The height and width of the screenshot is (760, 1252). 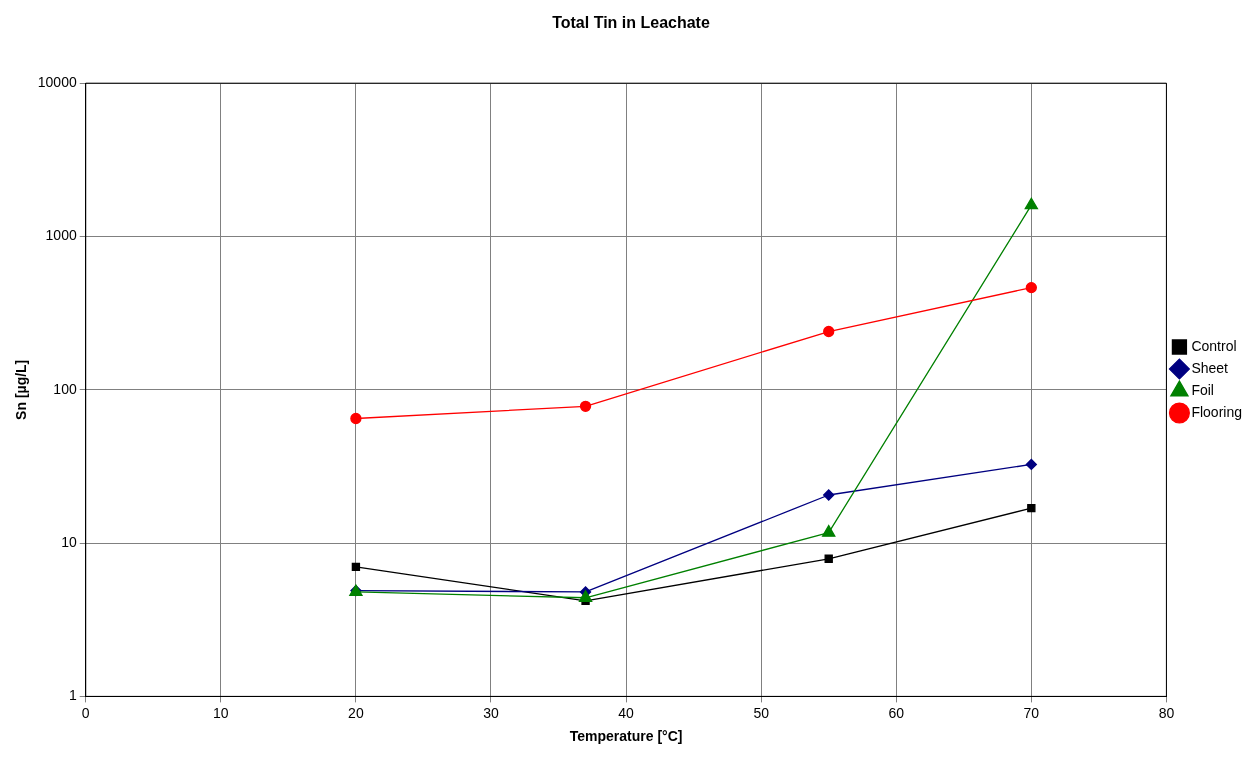 I want to click on y-tick-label: 10, so click(x=69, y=541).